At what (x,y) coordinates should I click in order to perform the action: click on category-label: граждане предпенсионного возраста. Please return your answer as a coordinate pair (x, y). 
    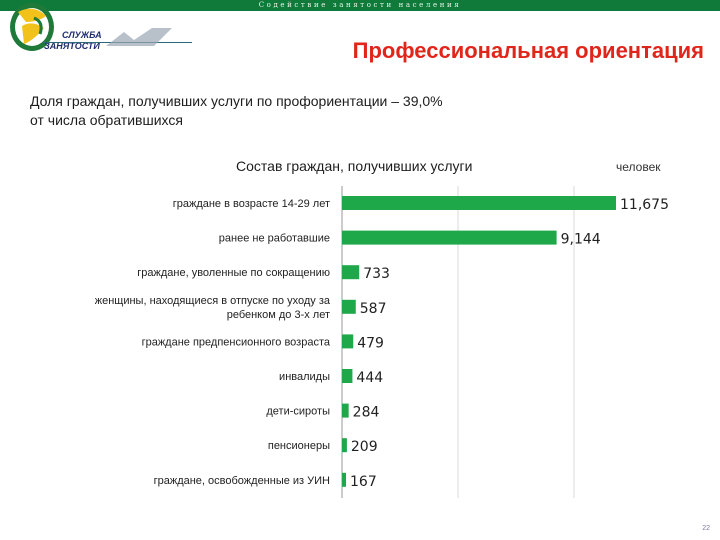
    Looking at the image, I should click on (236, 342).